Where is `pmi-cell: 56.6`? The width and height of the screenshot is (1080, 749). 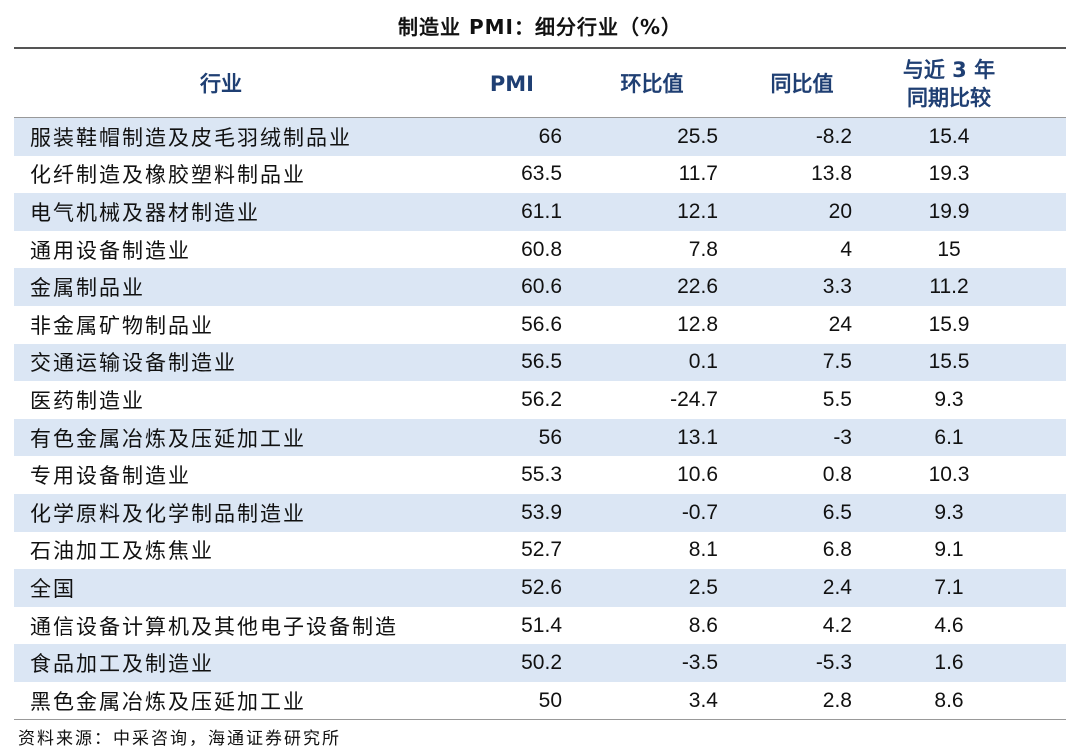
pmi-cell: 56.6 is located at coordinates (541, 324).